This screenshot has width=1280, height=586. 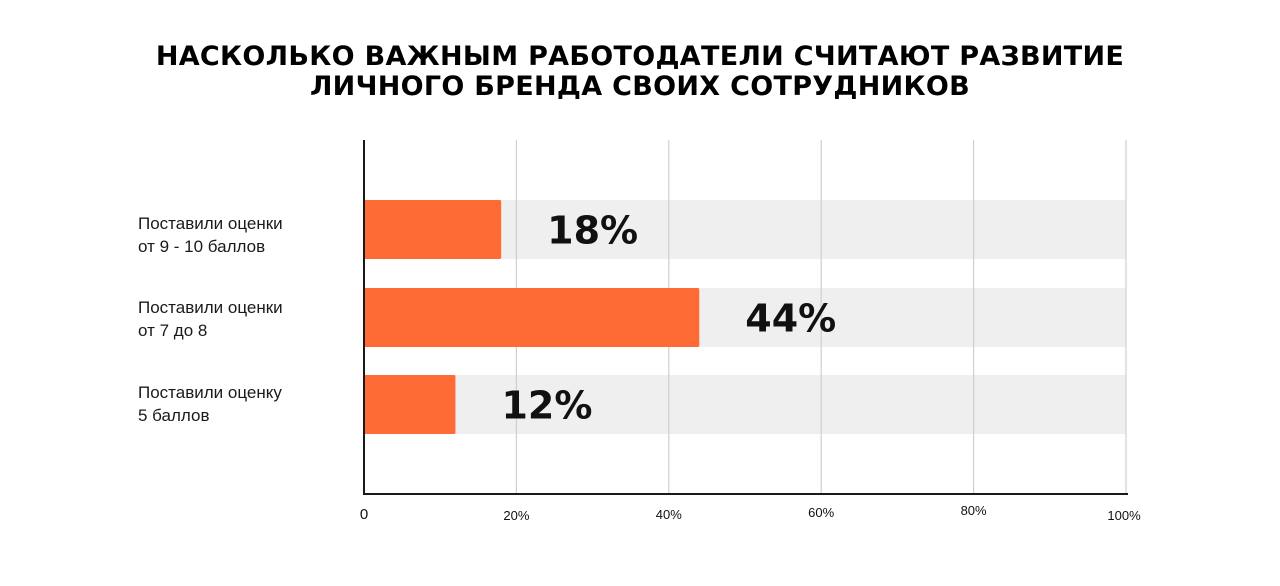 I want to click on category-label-1-line-1: Поставили оценки, so click(x=210, y=223).